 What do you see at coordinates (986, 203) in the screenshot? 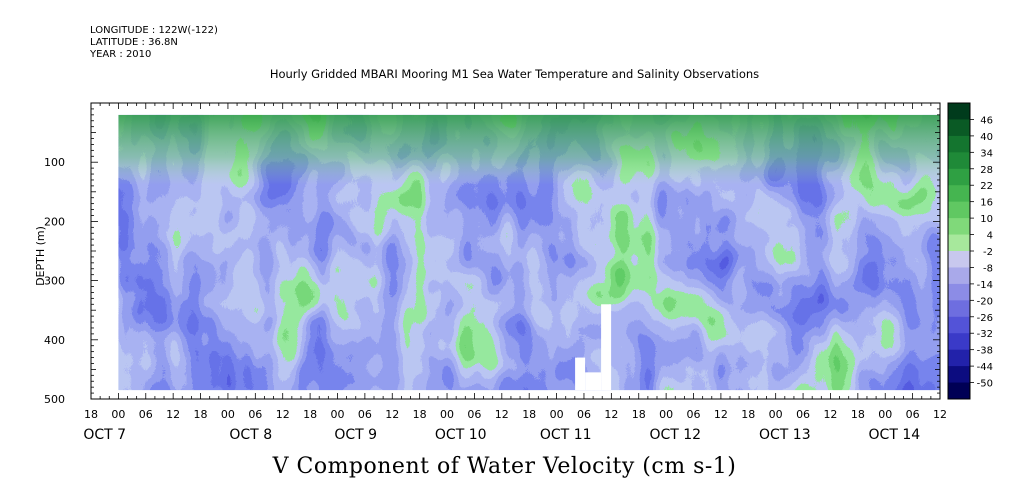
I see `colorbar-label: 16` at bounding box center [986, 203].